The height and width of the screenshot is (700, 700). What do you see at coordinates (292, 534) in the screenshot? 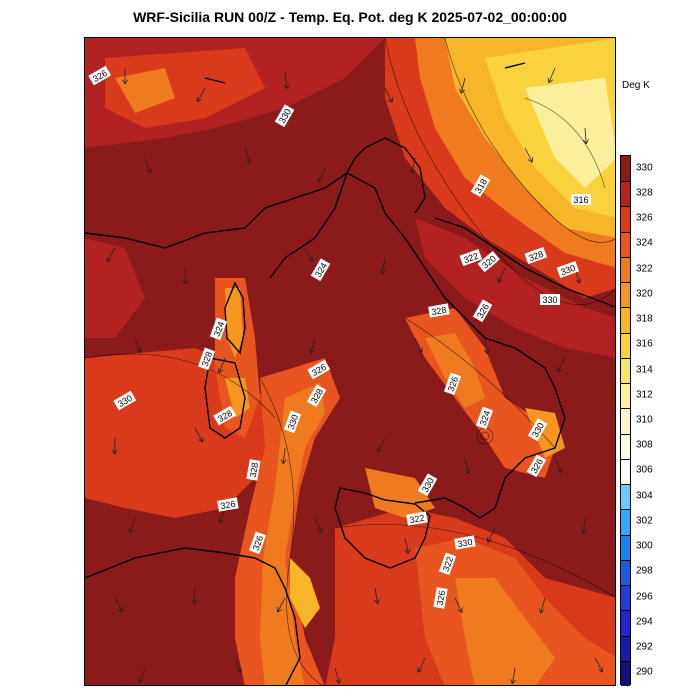
I see `field-322-plume` at bounding box center [292, 534].